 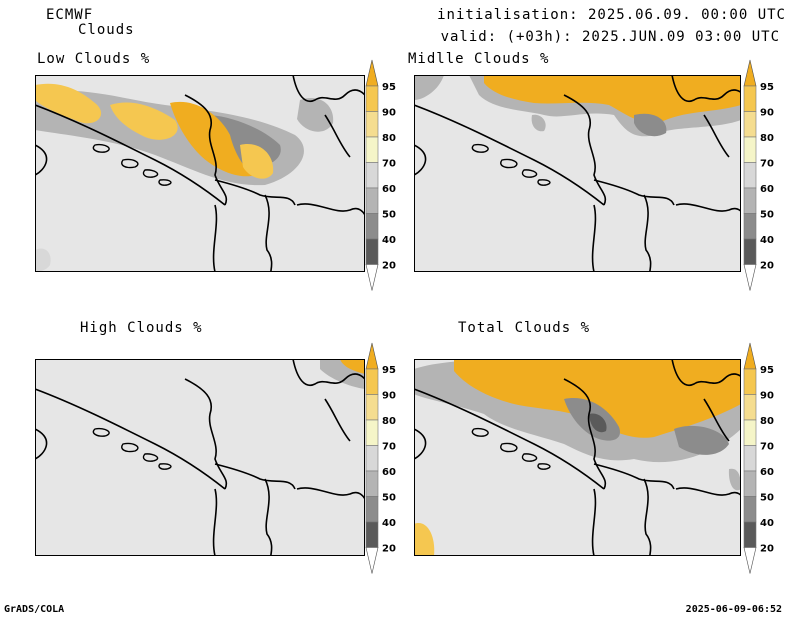 I want to click on colorbar-tick-label: 40, so click(x=389, y=523).